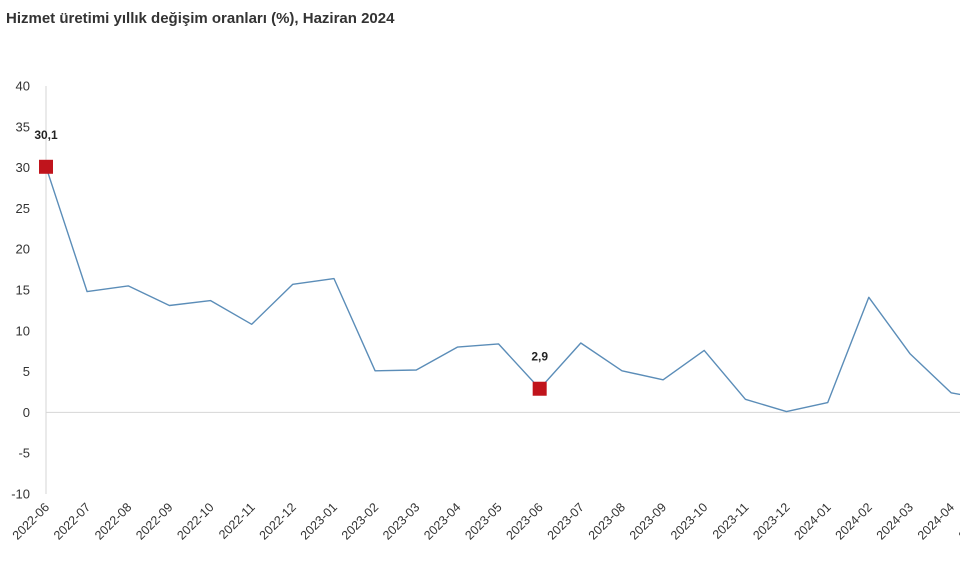 This screenshot has width=960, height=576. What do you see at coordinates (566, 521) in the screenshot?
I see `x-tick-label: 2023-07` at bounding box center [566, 521].